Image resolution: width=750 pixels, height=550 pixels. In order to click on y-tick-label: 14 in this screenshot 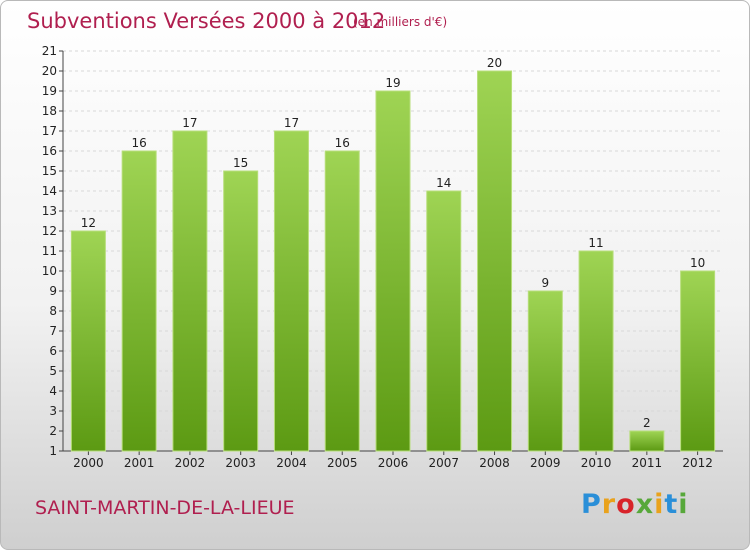, I will do `click(49, 191)`.